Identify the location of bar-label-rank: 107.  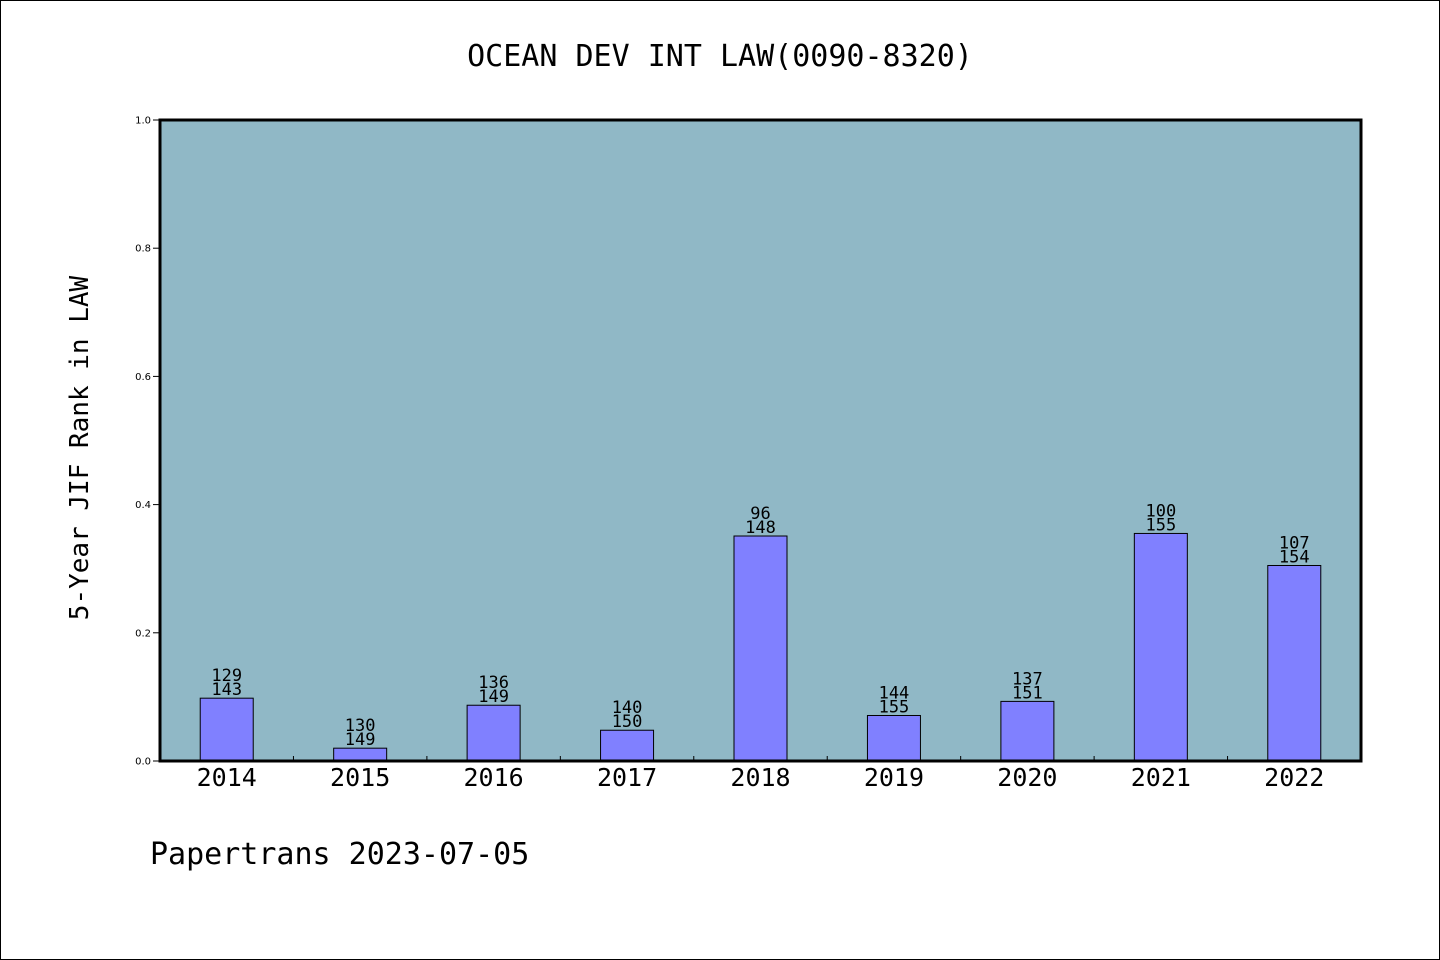
(1294, 543).